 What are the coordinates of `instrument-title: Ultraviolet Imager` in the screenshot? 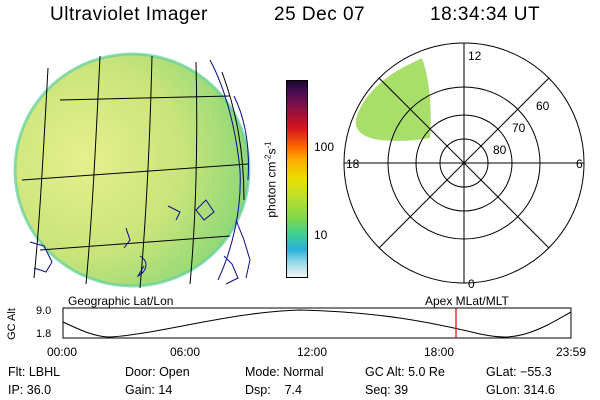 It's located at (129, 14).